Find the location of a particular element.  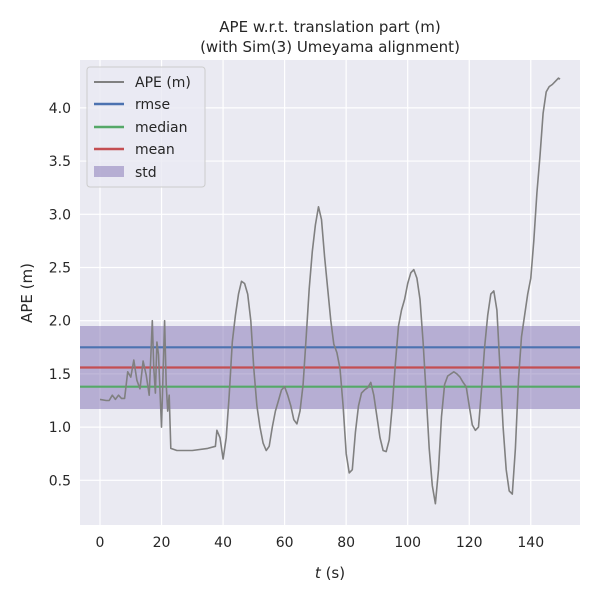

legend-label-std: std is located at coordinates (146, 173).